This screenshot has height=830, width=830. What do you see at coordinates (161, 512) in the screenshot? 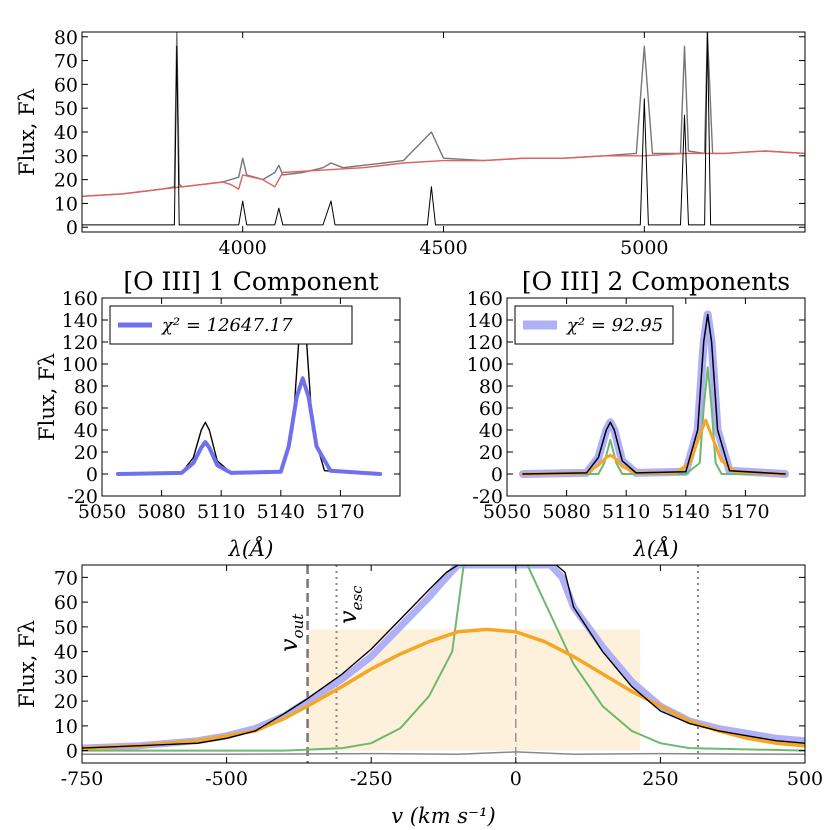
I see `panel_b-xtick-label-5080: 5080` at bounding box center [161, 512].